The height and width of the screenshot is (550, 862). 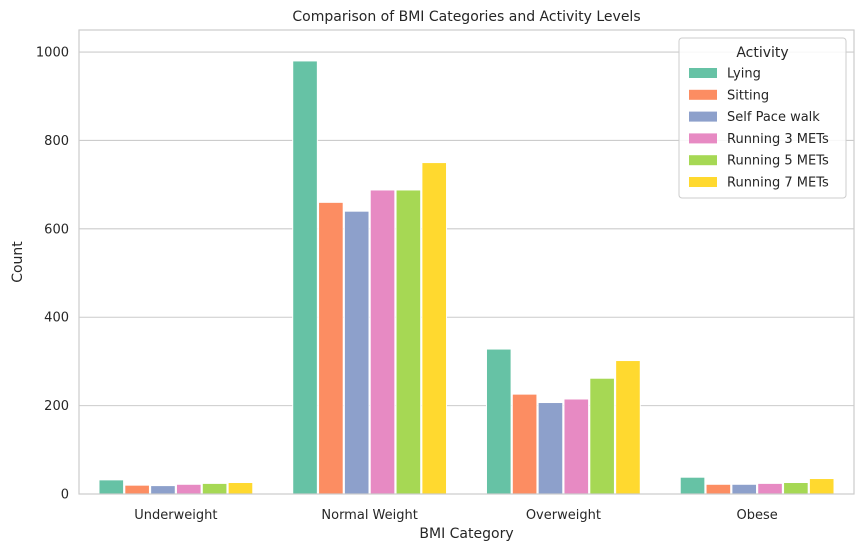 I want to click on bar-self-pace-walk-obese, so click(x=744, y=489).